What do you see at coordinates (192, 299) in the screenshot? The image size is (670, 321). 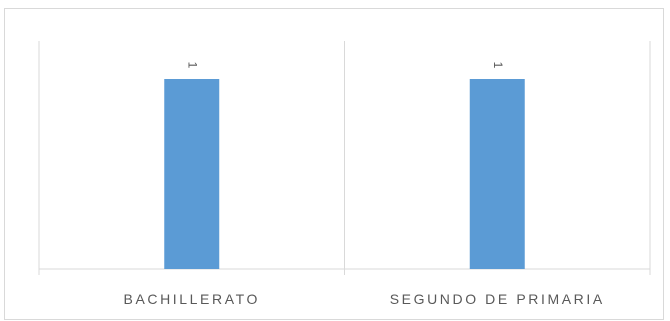 I see `category-label: BACHILLERATO` at bounding box center [192, 299].